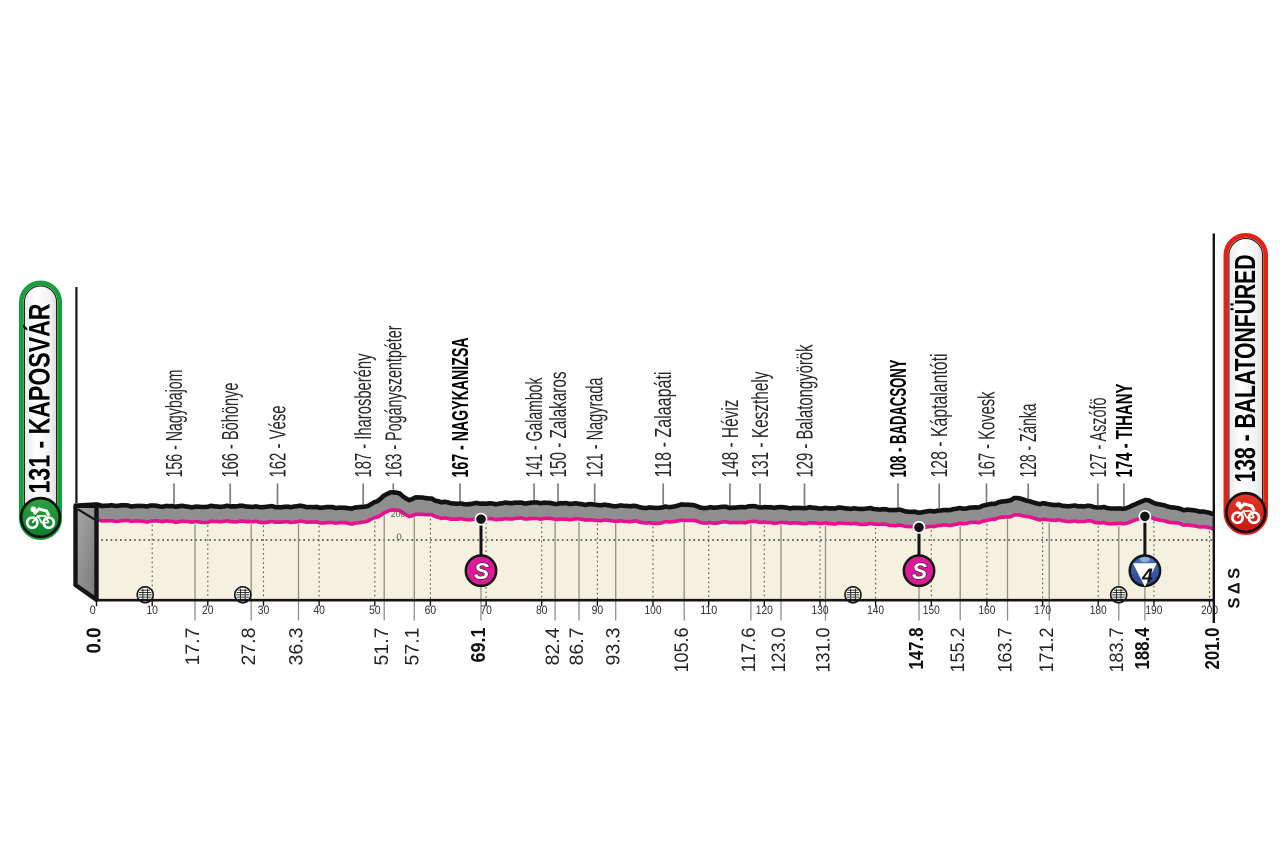 This screenshot has height=852, width=1280. What do you see at coordinates (598, 610) in the screenshot?
I see `svg-text: 90` at bounding box center [598, 610].